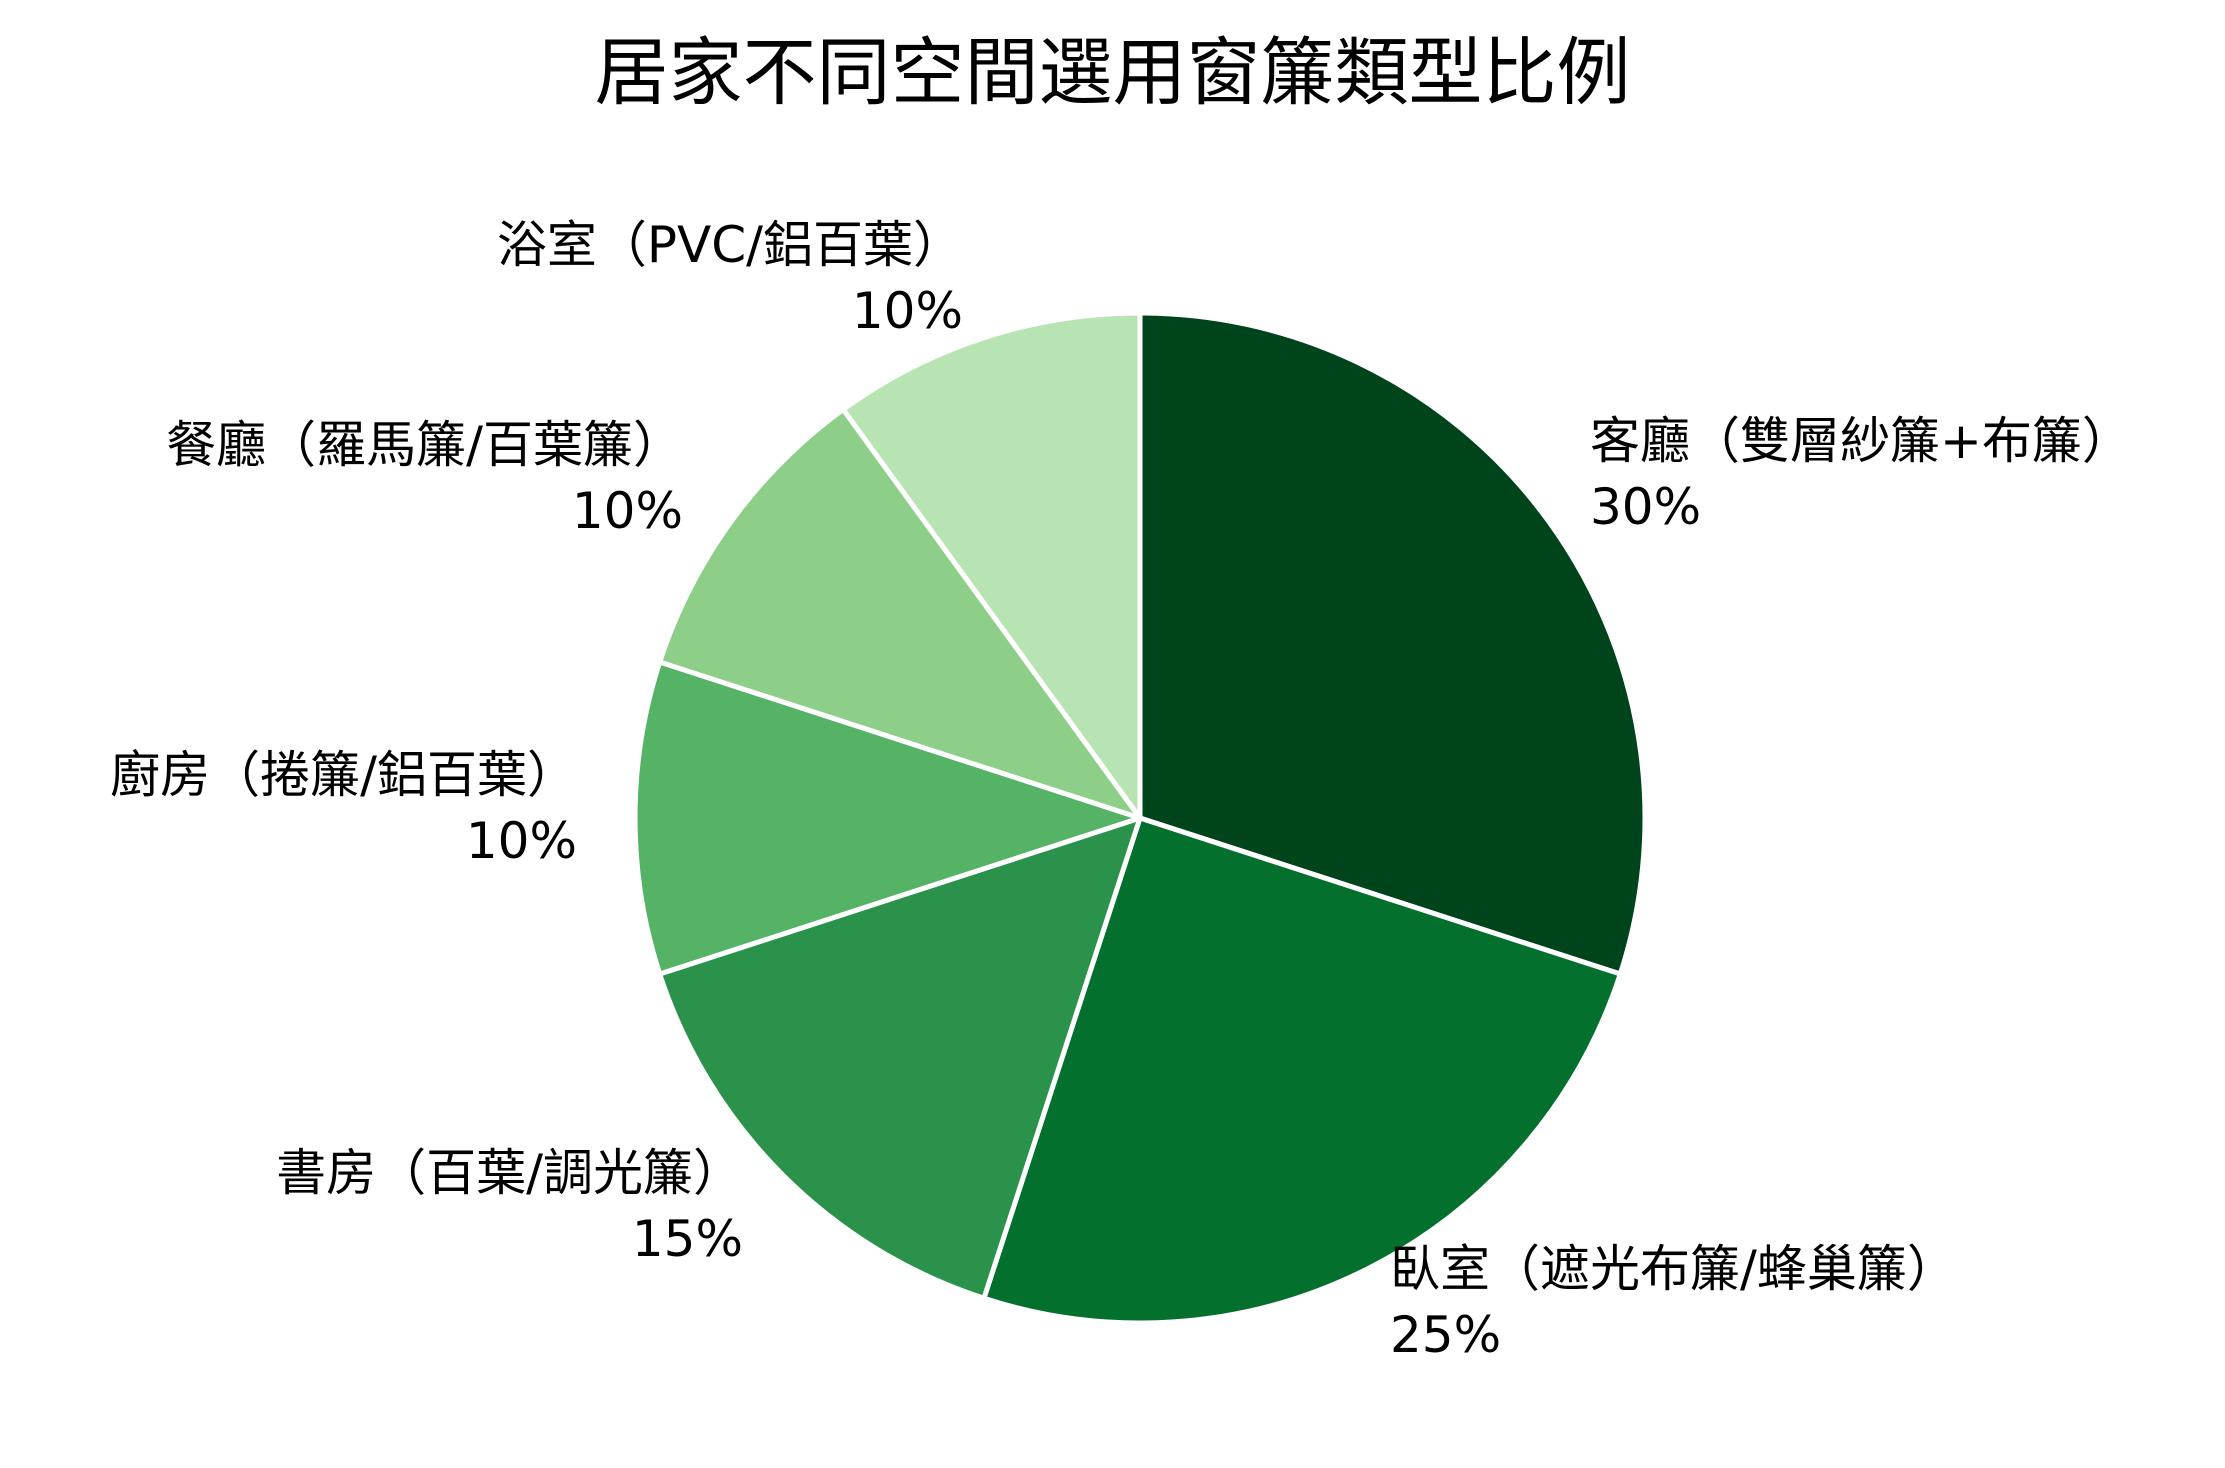 The image size is (2225, 1468). Describe the element at coordinates (343, 808) in the screenshot. I see `label-kitchen: 廚房（捲簾/鋁百葉） 10%` at that location.